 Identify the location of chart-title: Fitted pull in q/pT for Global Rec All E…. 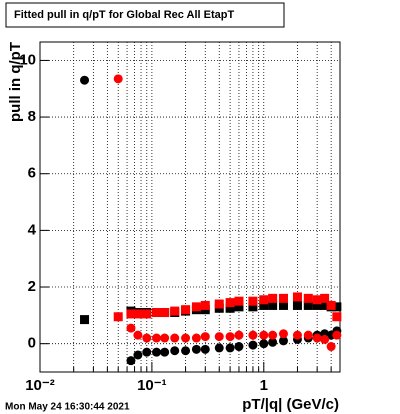
(124, 15).